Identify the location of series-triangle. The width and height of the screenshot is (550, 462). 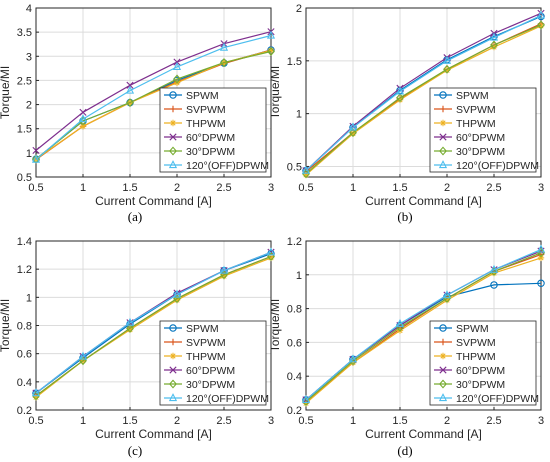
(153, 96).